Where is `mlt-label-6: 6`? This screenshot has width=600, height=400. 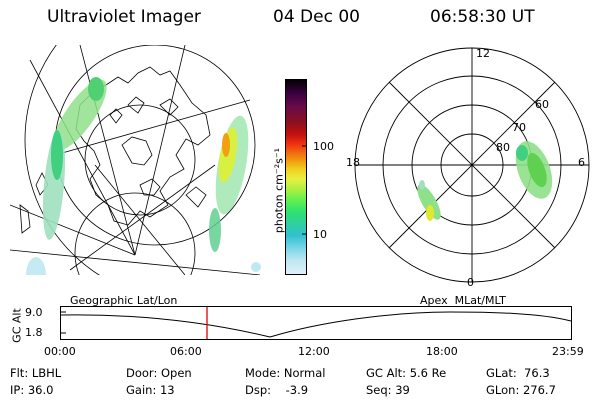
mlt-label-6: 6 is located at coordinates (581, 162).